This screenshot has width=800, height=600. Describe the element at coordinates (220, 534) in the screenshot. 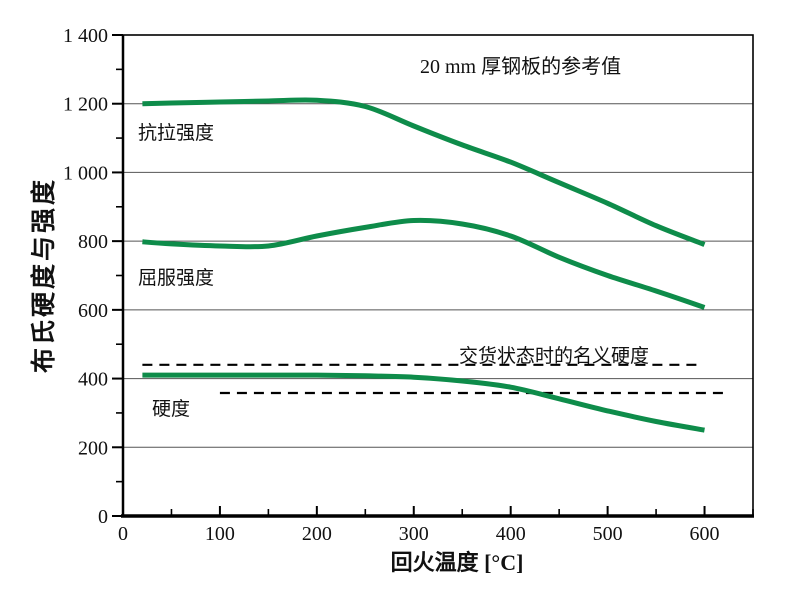

I see `x-tick-label-100: 100` at that location.